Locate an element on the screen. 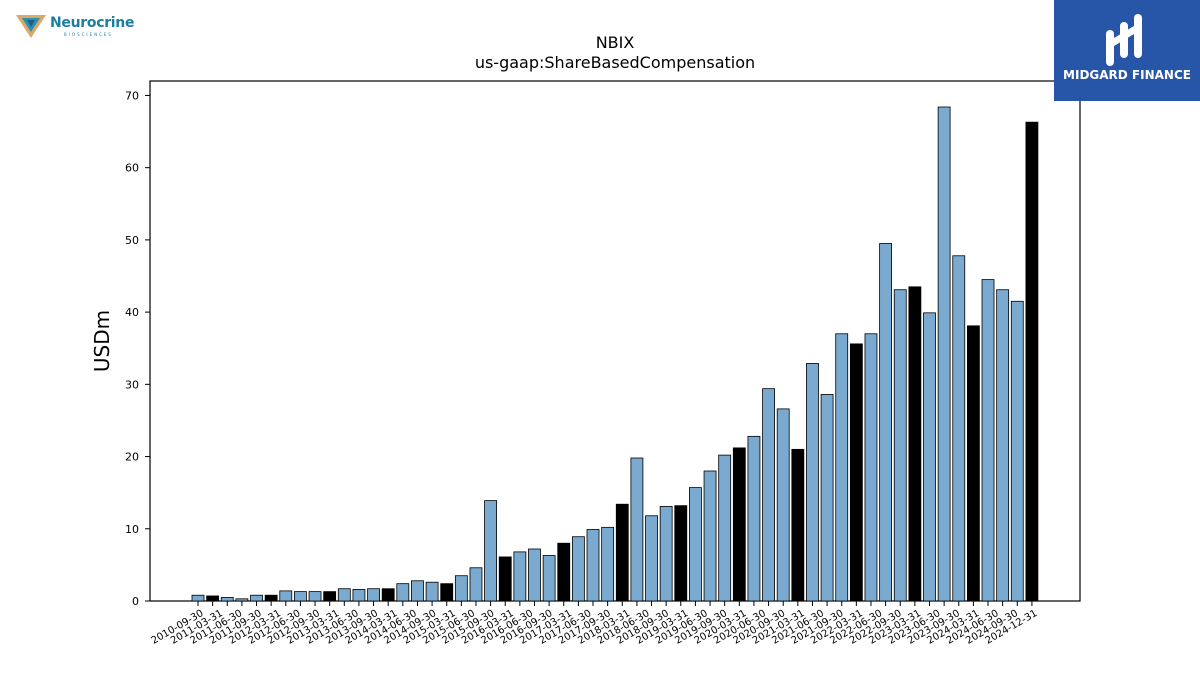 The width and height of the screenshot is (1200, 675). company-logo: Neurocrine BIOSCIENCES is located at coordinates (79, 27).